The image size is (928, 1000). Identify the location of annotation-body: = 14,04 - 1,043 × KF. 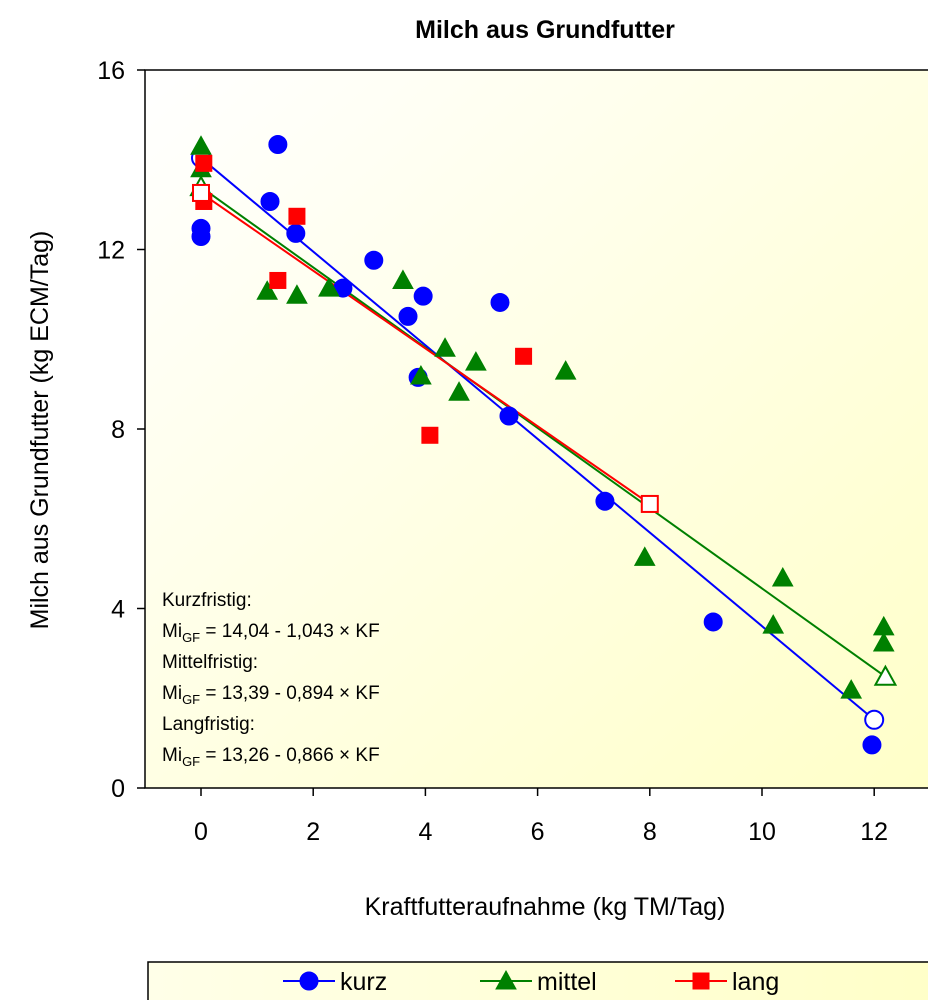
(290, 631).